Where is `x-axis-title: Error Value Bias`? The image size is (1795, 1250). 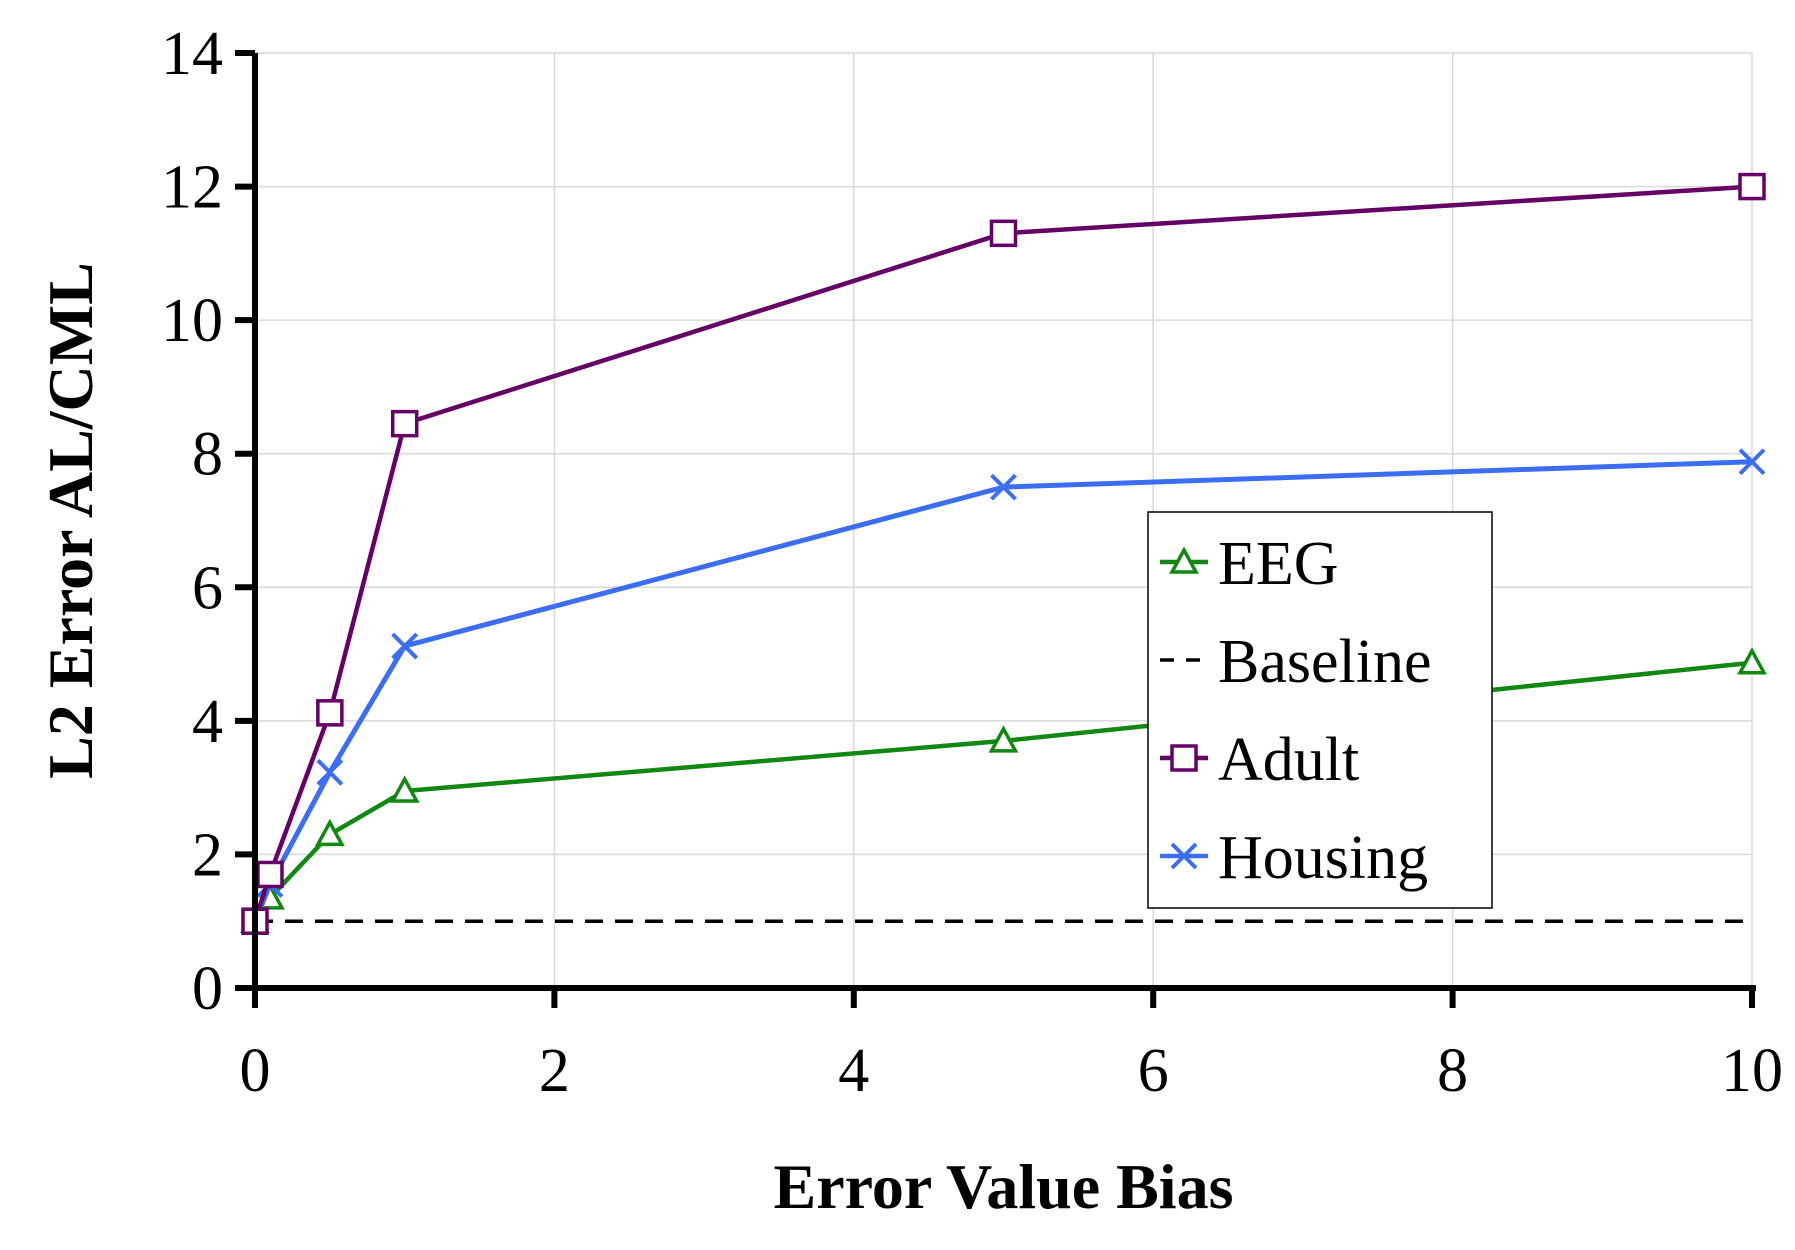
x-axis-title: Error Value Bias is located at coordinates (1004, 1186).